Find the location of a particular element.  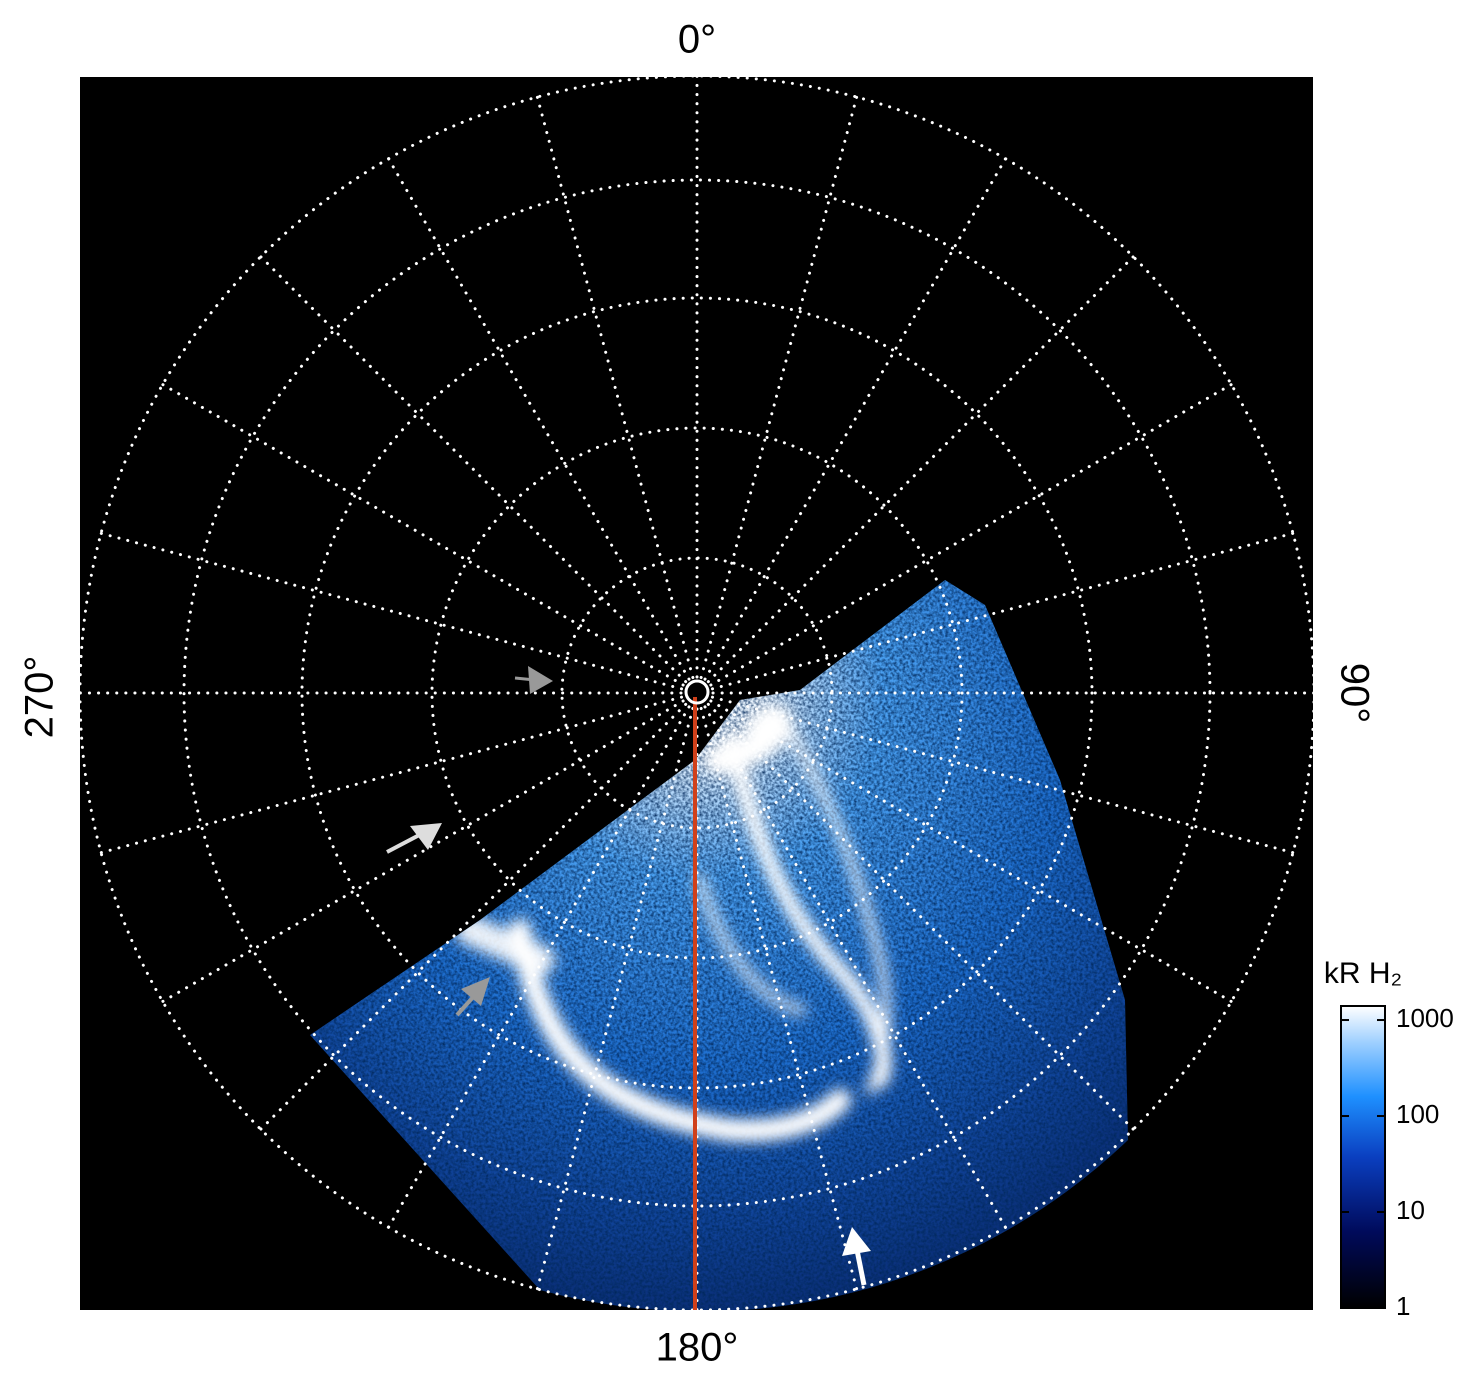

colorbar-title: kR H₂ is located at coordinates (1363, 973).